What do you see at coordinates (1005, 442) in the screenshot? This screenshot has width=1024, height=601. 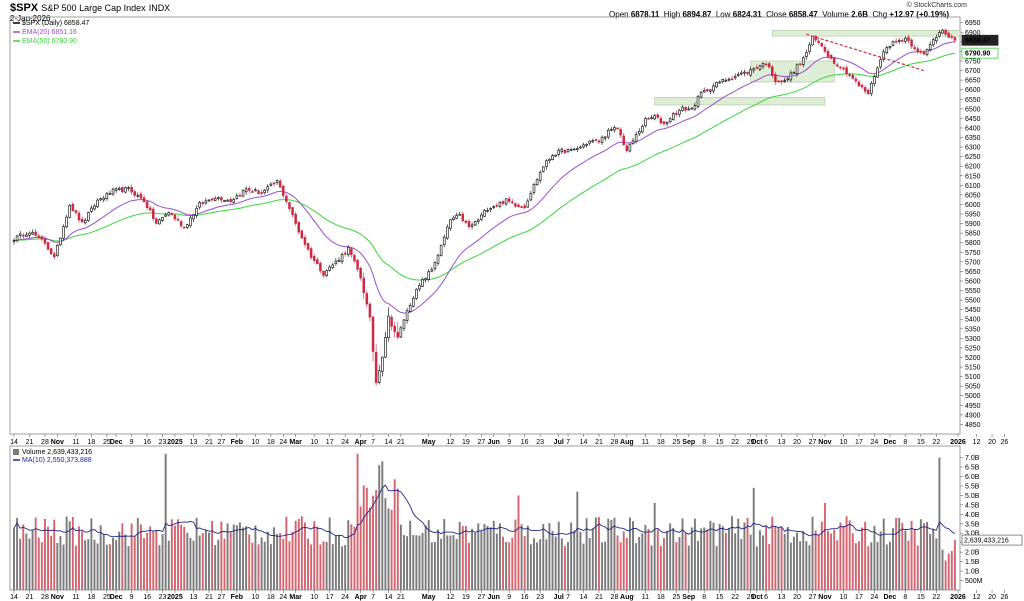 I see `x-tick-label: 26` at bounding box center [1005, 442].